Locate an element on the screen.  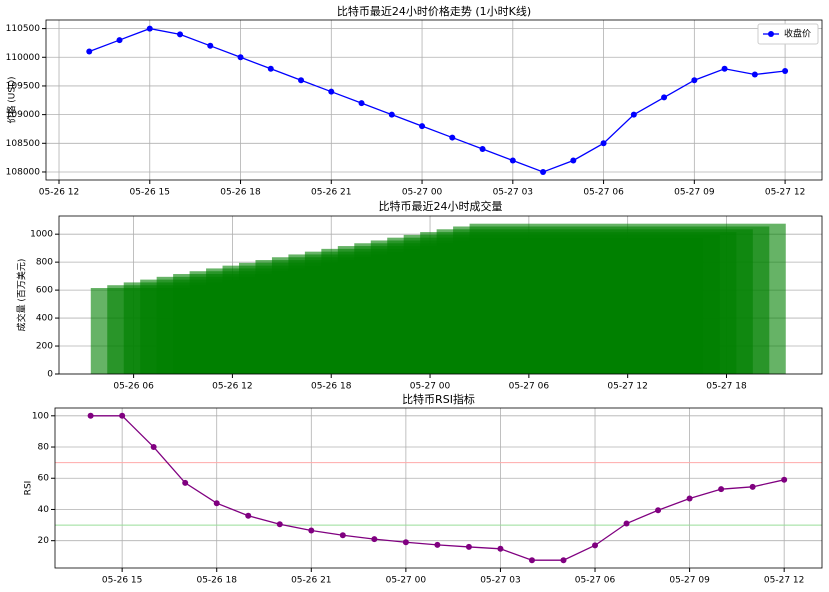
y-tick-label: 110000 is located at coordinates (23, 58).